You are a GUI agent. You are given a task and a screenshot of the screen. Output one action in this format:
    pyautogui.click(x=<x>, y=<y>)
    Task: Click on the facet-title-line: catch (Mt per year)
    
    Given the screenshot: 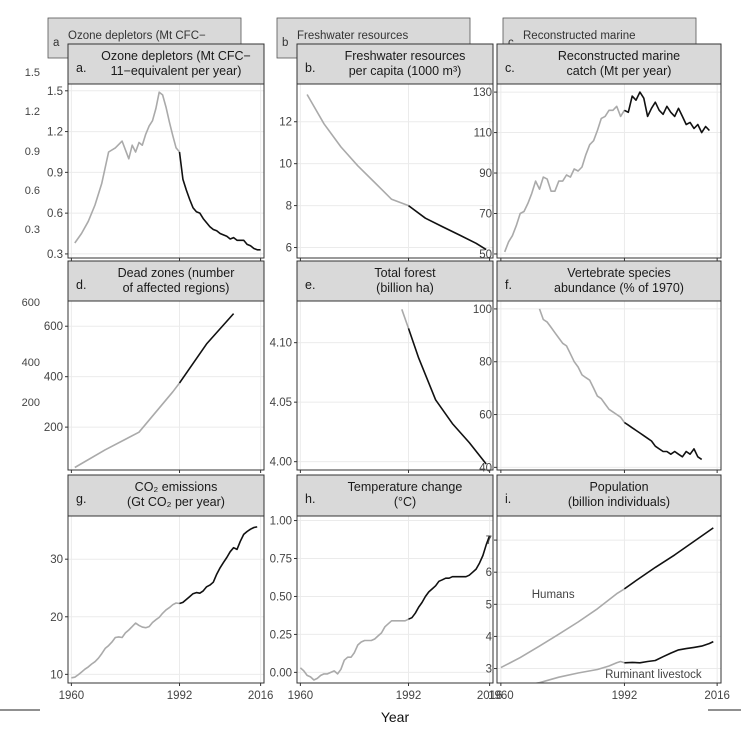 What is the action you would take?
    pyautogui.click(x=619, y=71)
    